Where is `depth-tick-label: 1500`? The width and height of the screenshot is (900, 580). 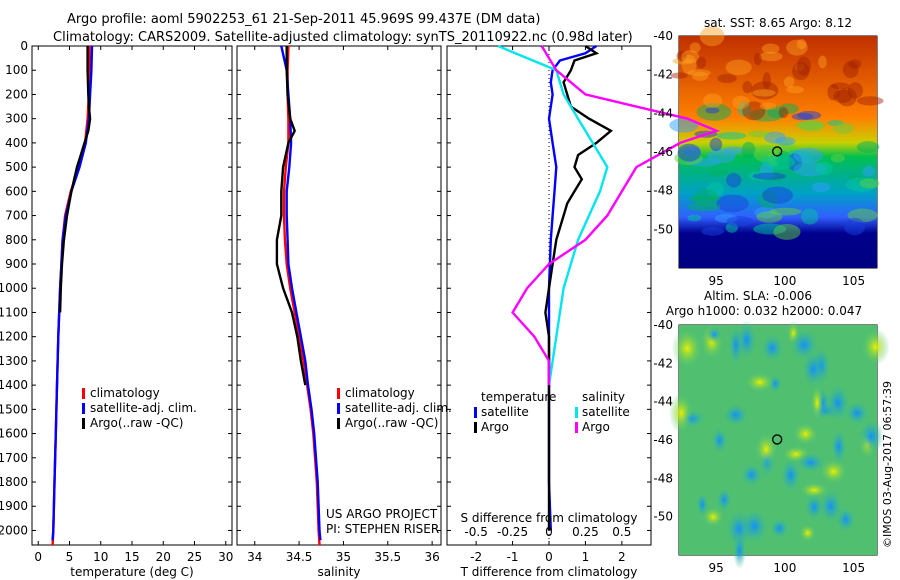
depth-tick-label: 1500 is located at coordinates (14, 409).